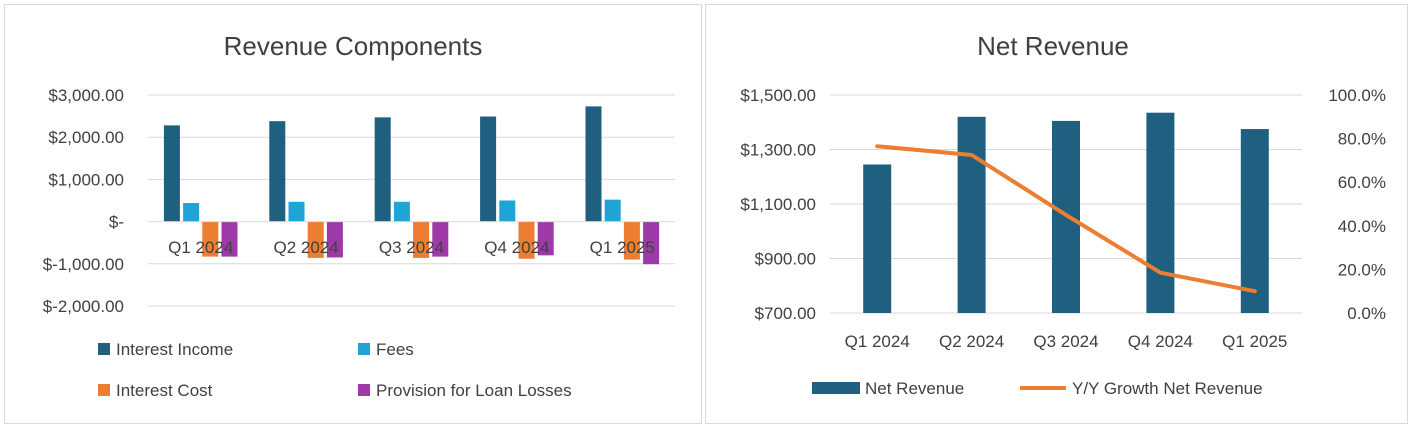 This screenshot has width=1412, height=428. What do you see at coordinates (395, 349) in the screenshot?
I see `legend-label-fees: Fees` at bounding box center [395, 349].